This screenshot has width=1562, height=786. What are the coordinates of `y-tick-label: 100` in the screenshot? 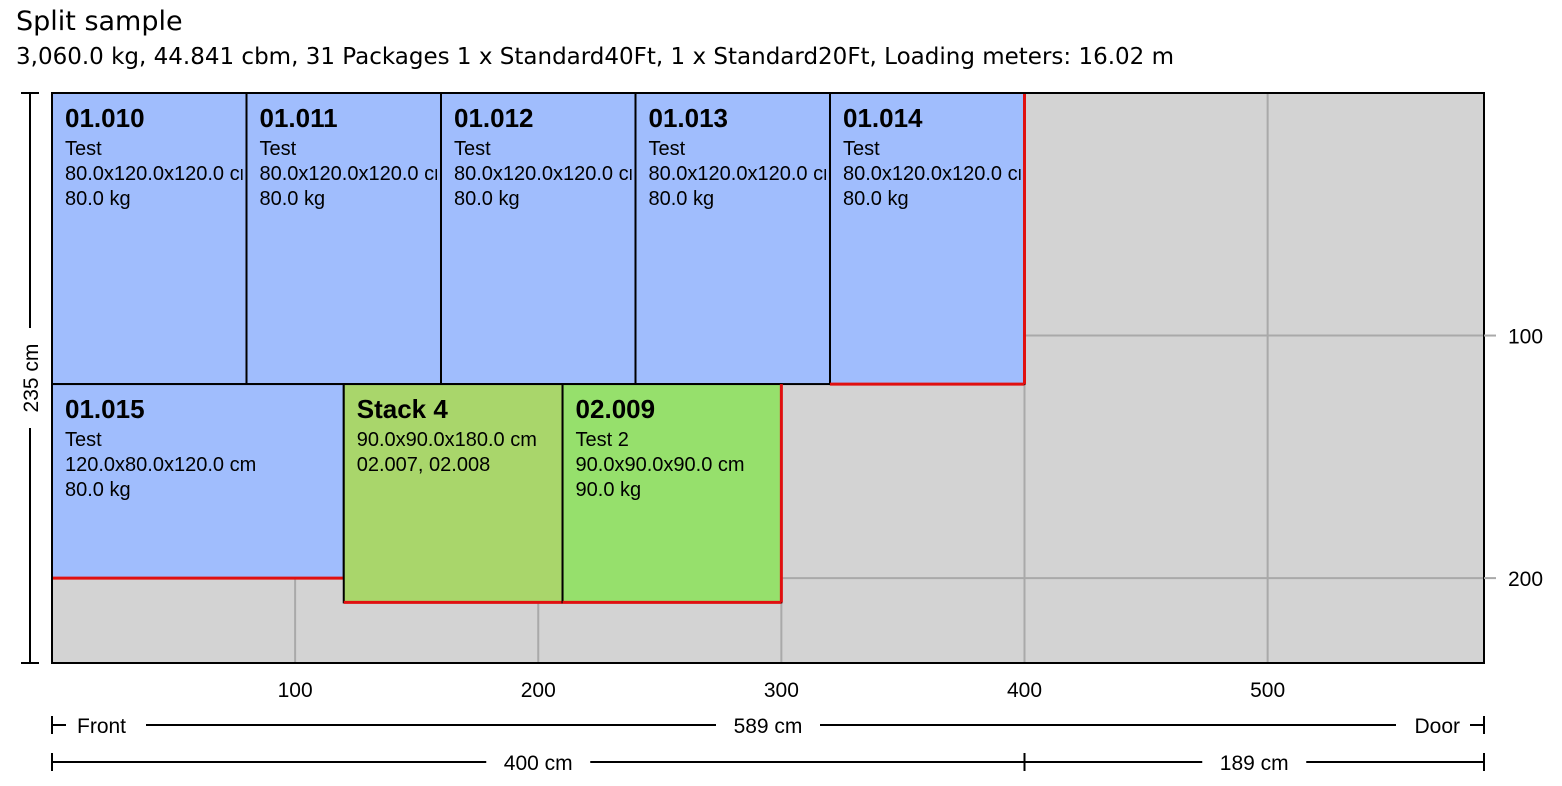 It's located at (1525, 337).